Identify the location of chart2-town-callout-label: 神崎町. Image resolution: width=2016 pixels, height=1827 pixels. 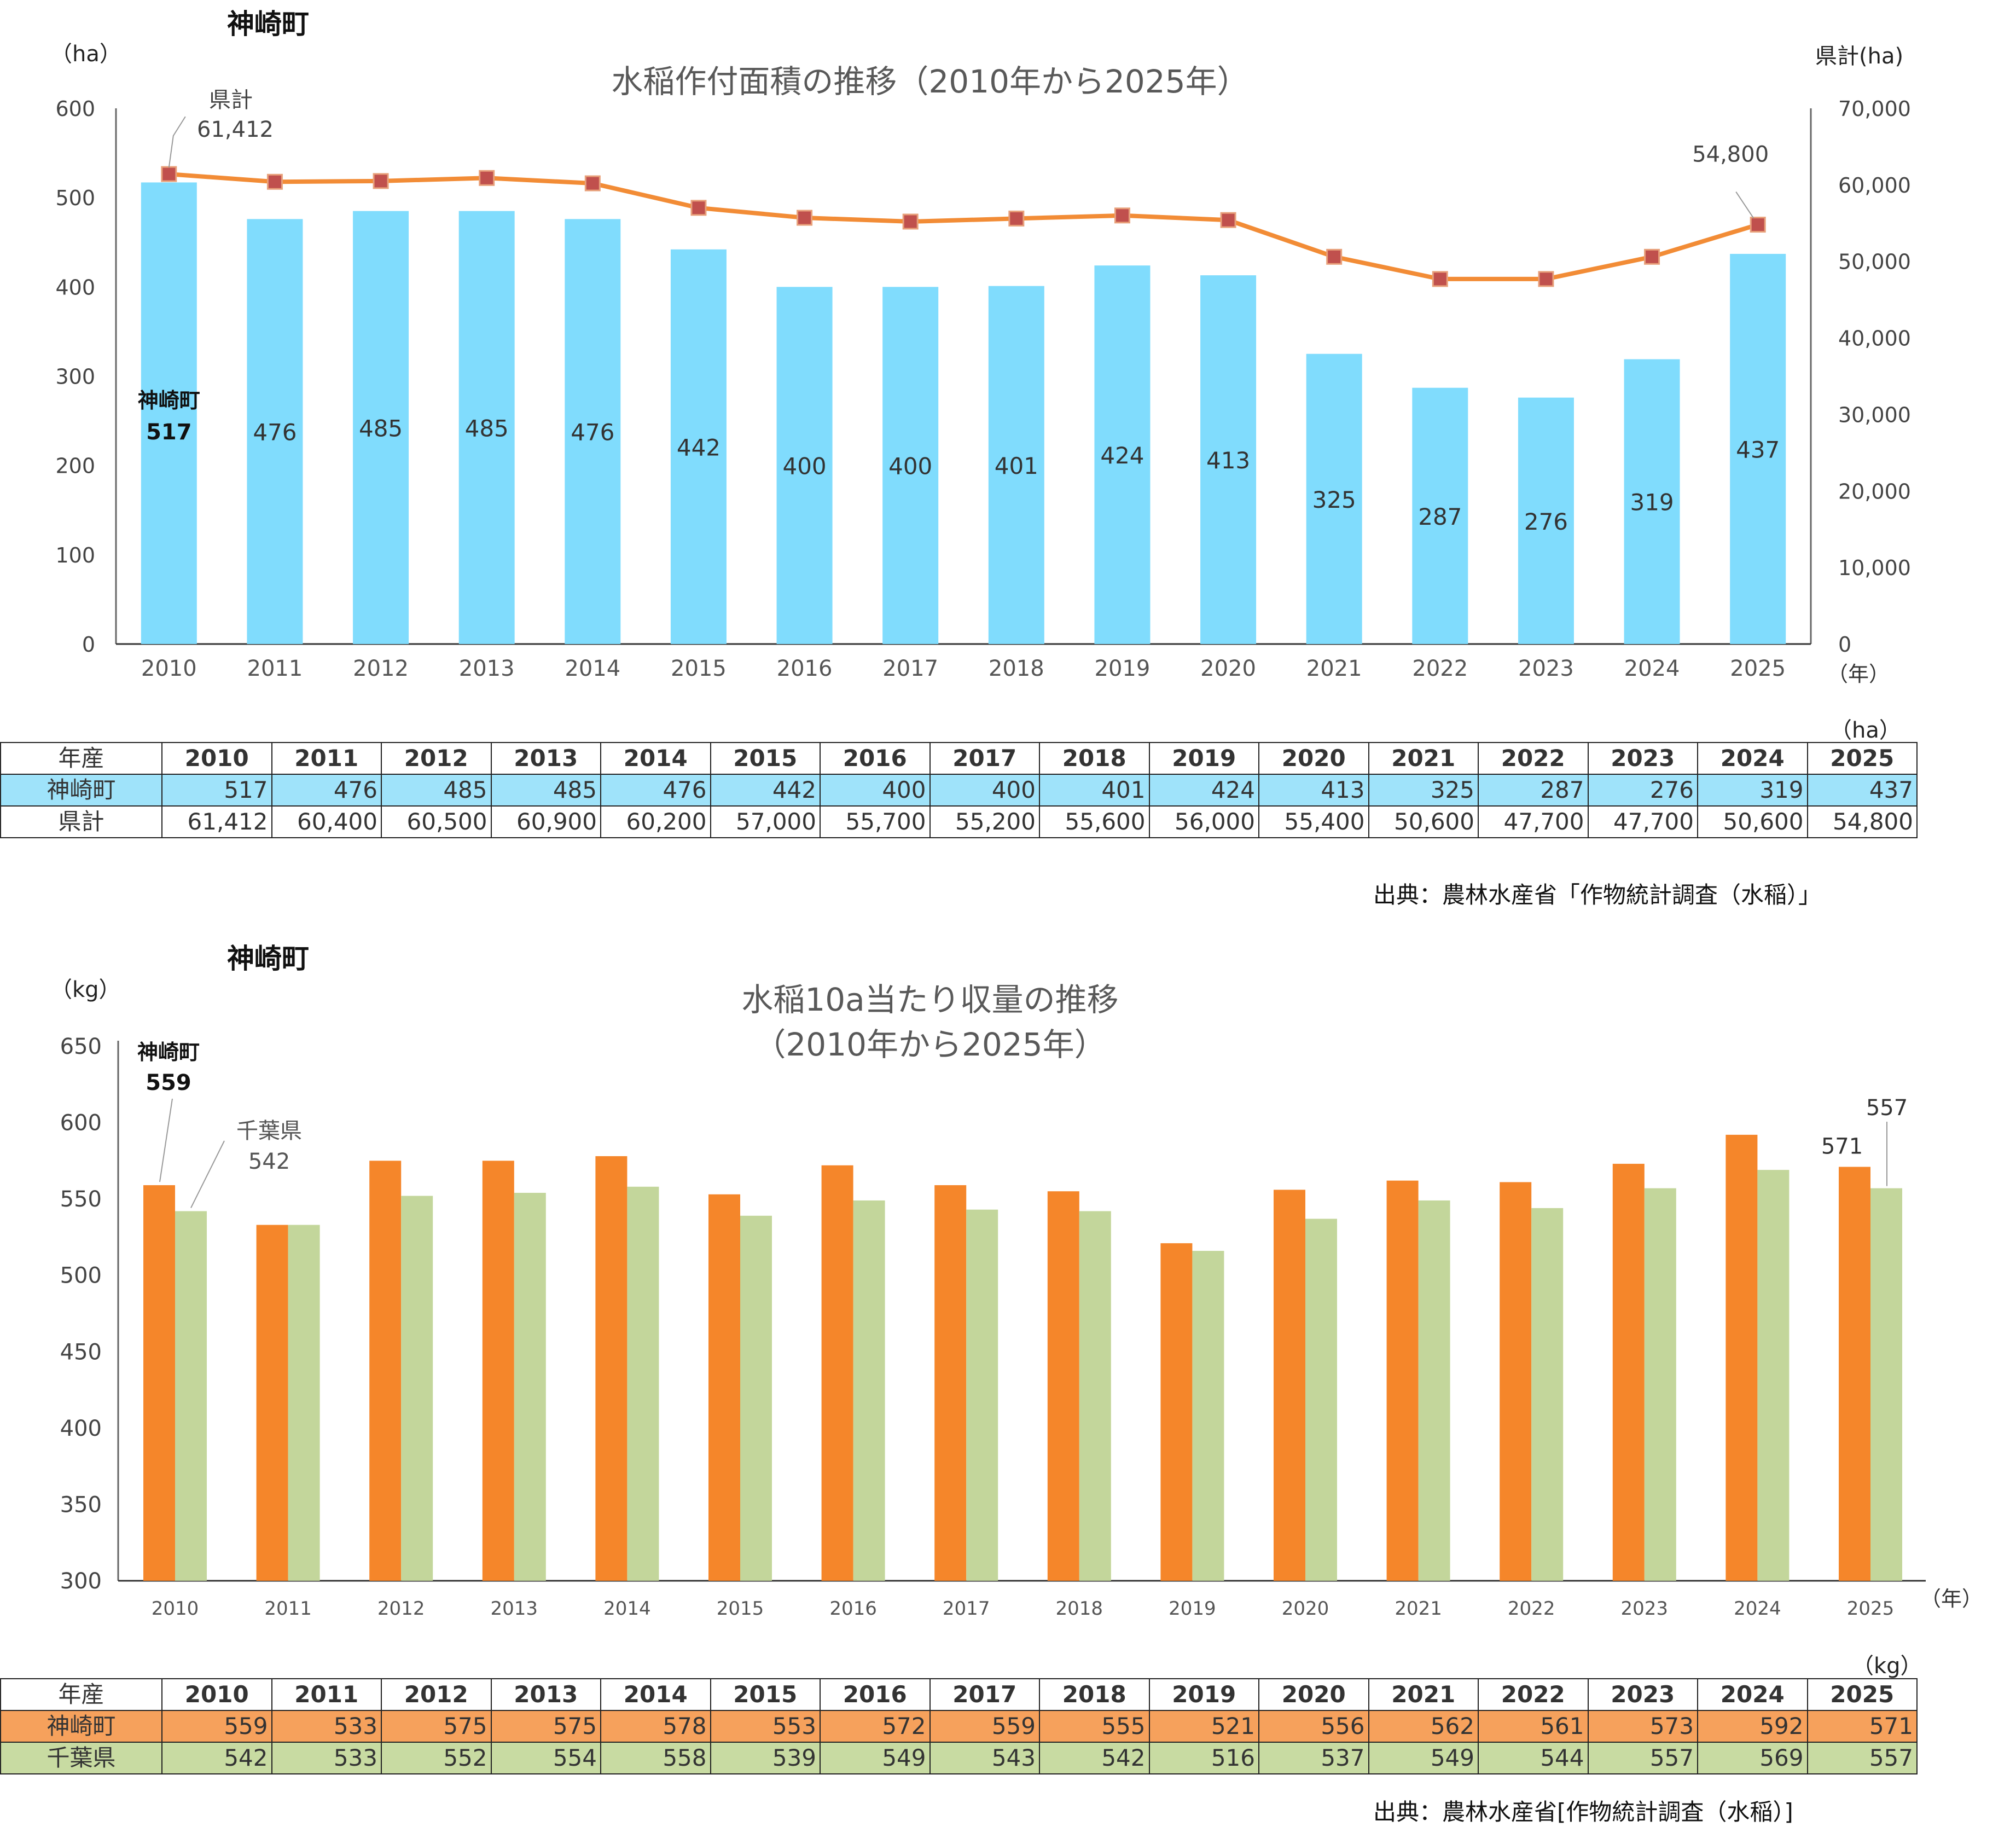
(168, 1052).